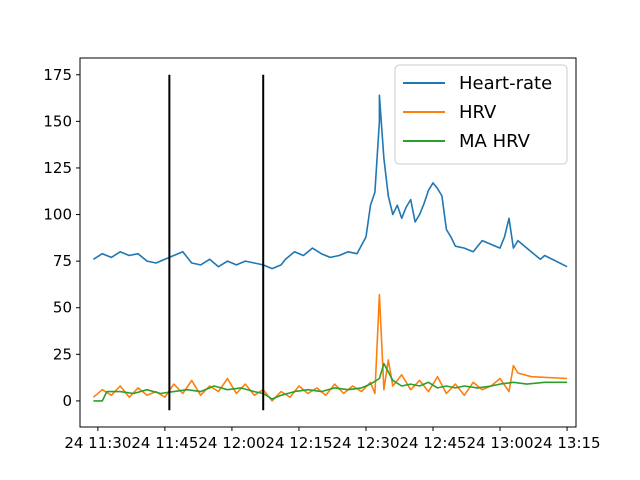  I want to click on legend: Heart-rate HRV MA HRV, so click(481, 114).